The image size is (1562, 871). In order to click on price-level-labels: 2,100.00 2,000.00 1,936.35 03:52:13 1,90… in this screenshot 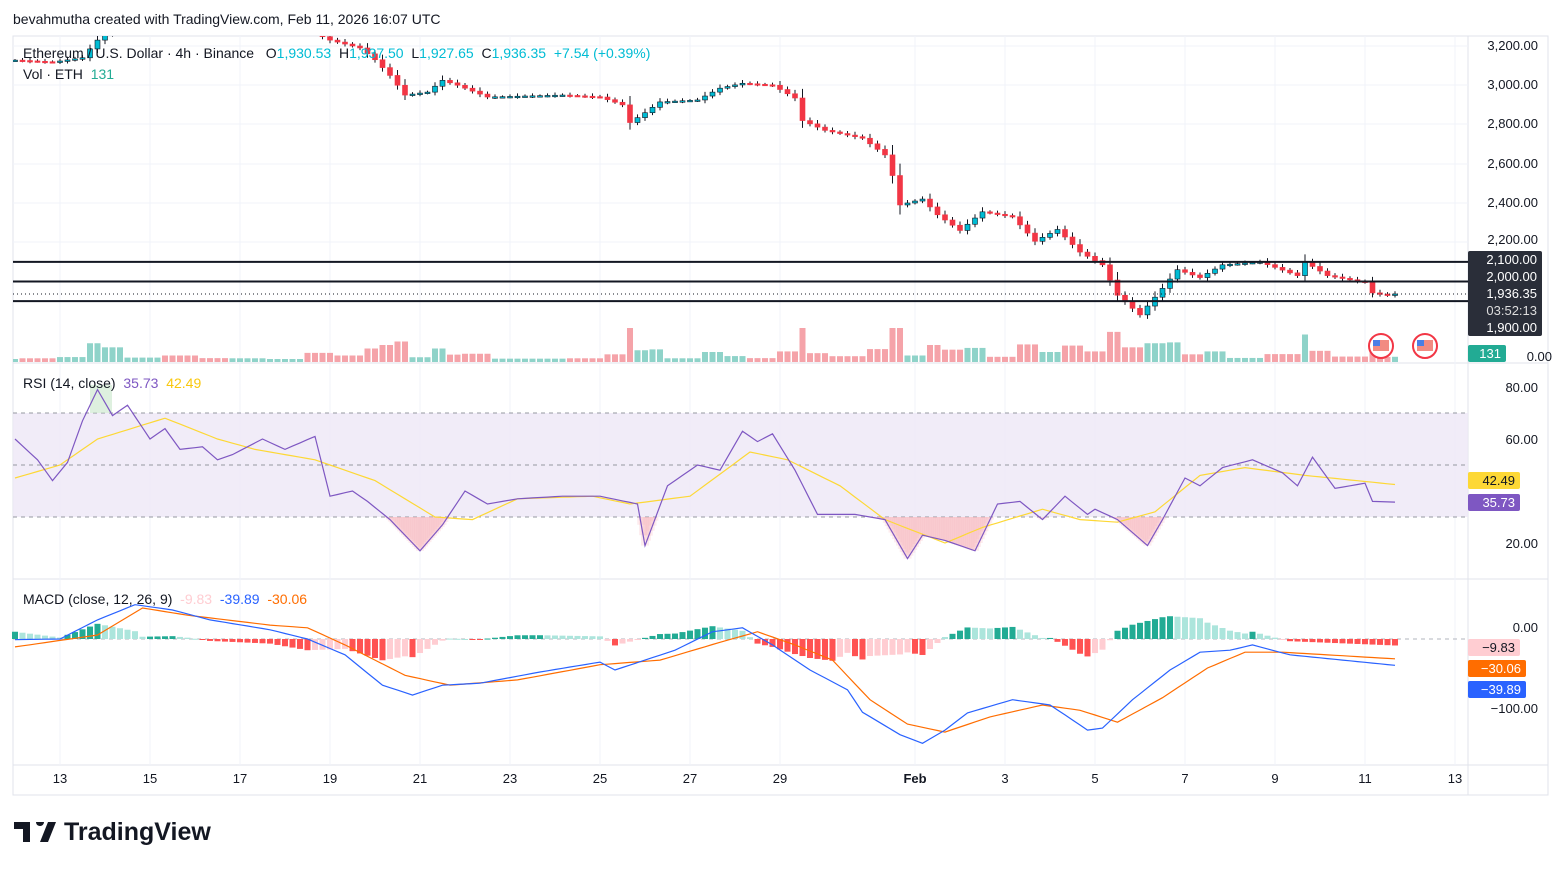, I will do `click(1505, 293)`.